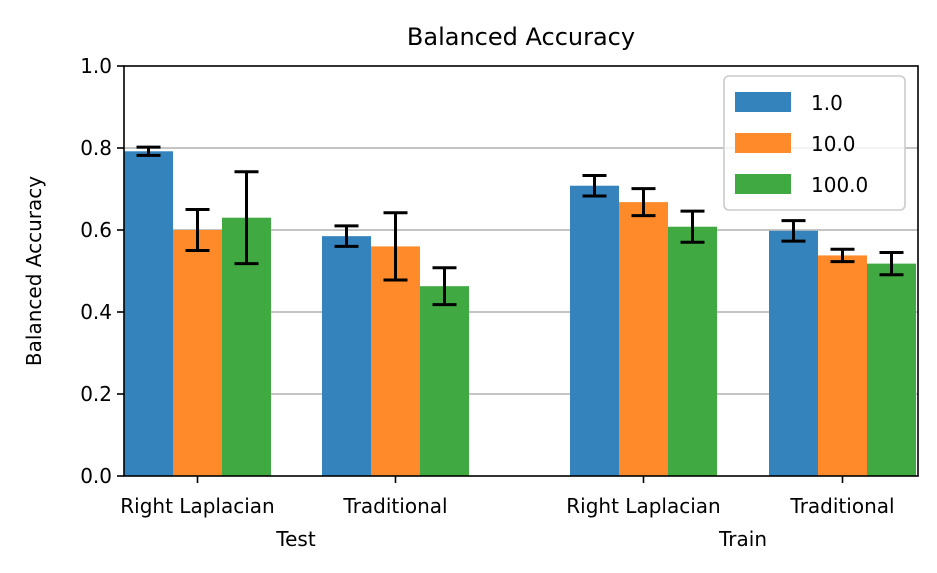  Describe the element at coordinates (34, 271) in the screenshot. I see `y-axis-label: Balanced Accuracy` at that location.